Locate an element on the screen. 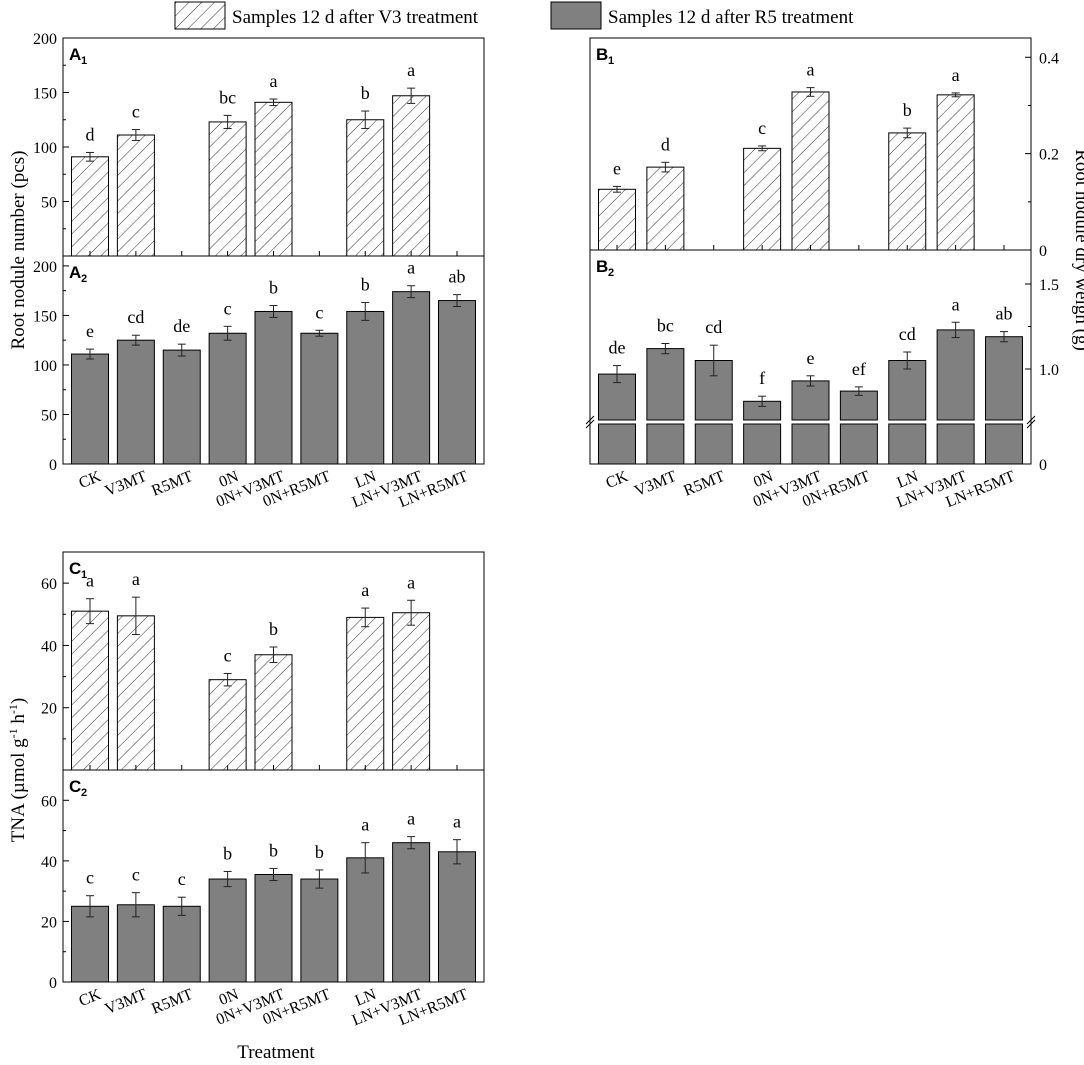 The image size is (1084, 1065). tna-title-sup1: -1 is located at coordinates (13, 733).